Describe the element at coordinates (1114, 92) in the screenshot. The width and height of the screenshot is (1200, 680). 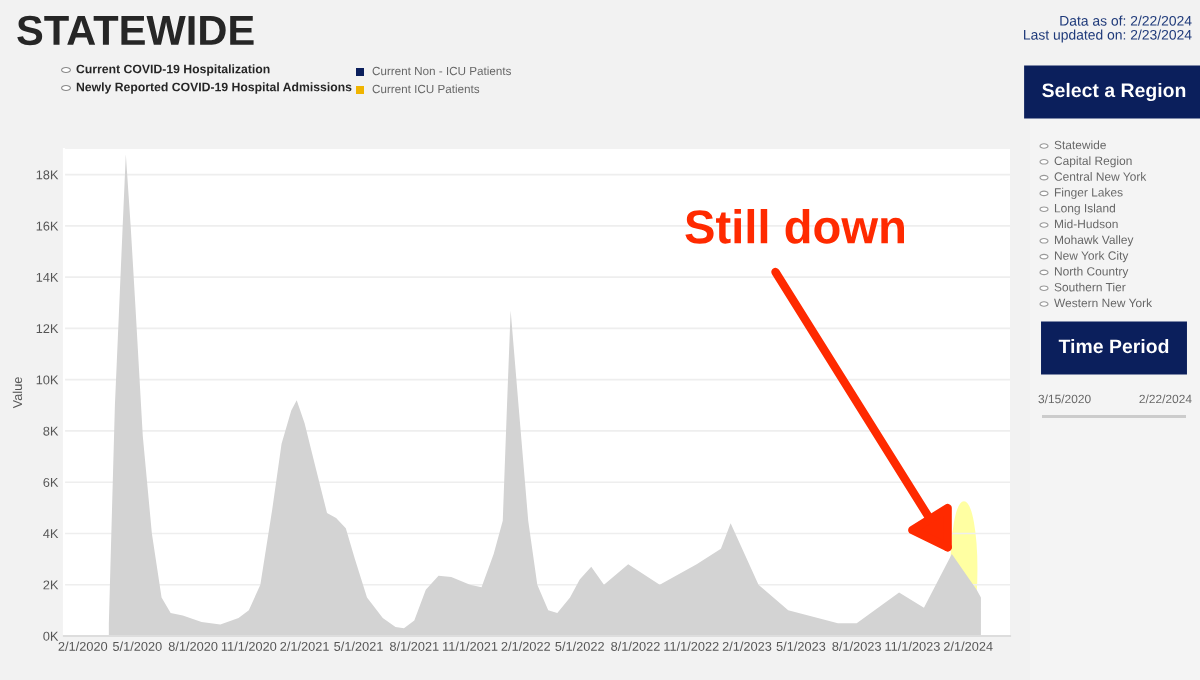
I see `text: Select a Region` at that location.